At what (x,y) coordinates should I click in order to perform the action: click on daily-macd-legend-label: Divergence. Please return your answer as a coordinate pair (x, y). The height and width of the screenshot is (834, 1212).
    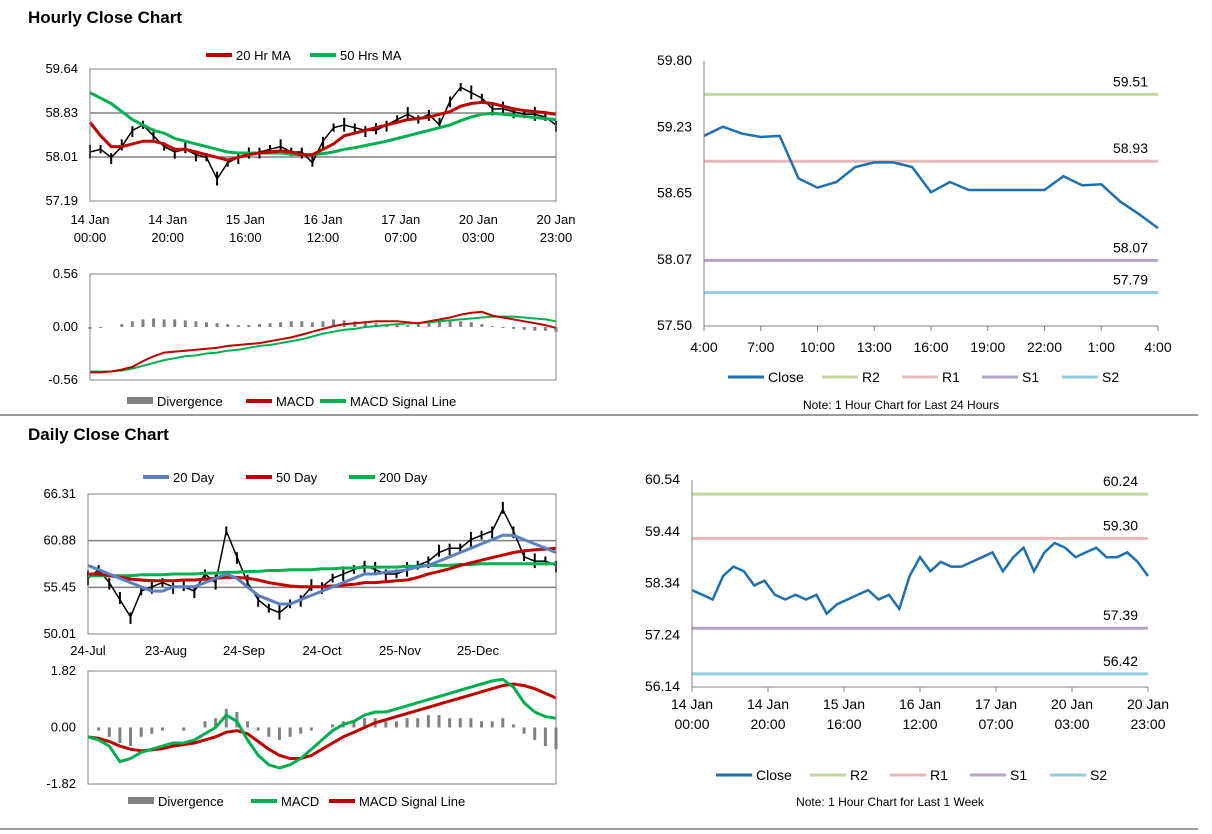
    Looking at the image, I should click on (191, 801).